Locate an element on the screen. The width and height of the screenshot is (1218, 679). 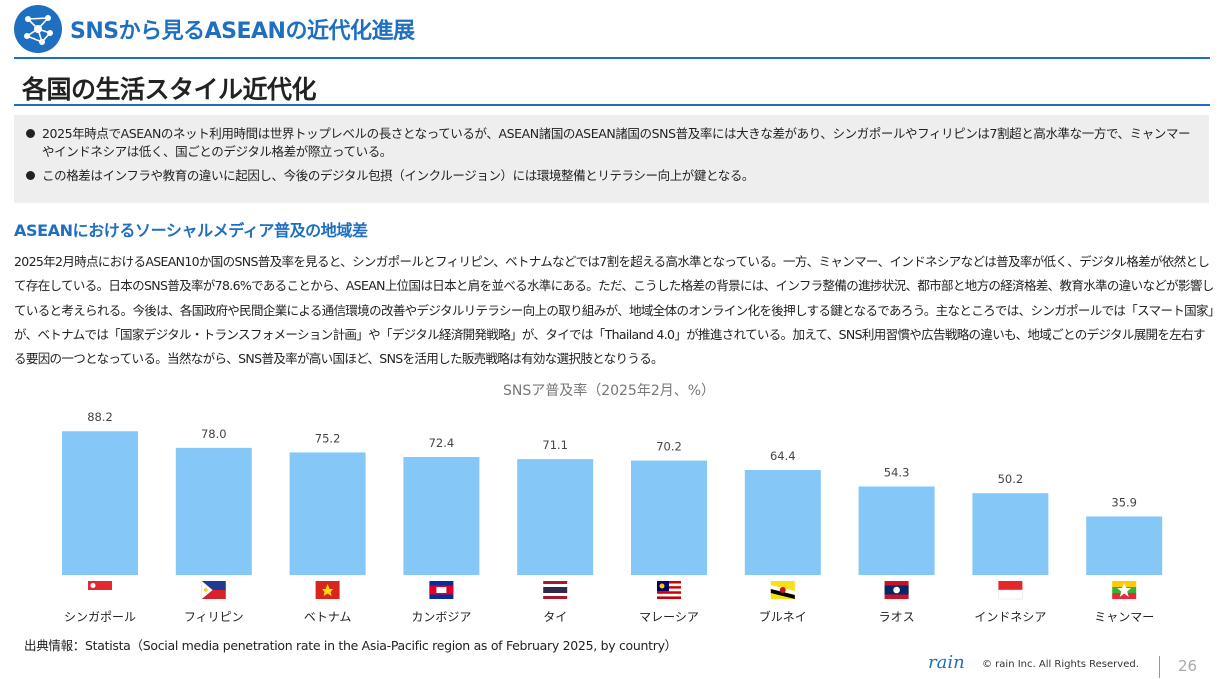
flag-brunei-icon is located at coordinates (782, 590).